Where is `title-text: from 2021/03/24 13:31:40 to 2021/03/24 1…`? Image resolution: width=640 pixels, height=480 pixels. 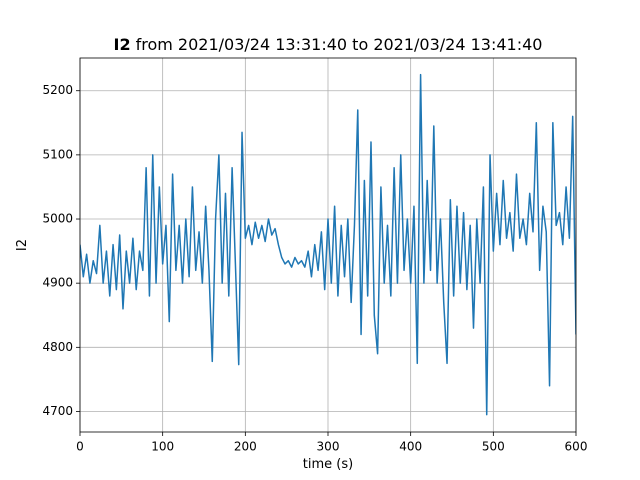
title-text: from 2021/03/24 13:31:40 to 2021/03/24 1… is located at coordinates (339, 44).